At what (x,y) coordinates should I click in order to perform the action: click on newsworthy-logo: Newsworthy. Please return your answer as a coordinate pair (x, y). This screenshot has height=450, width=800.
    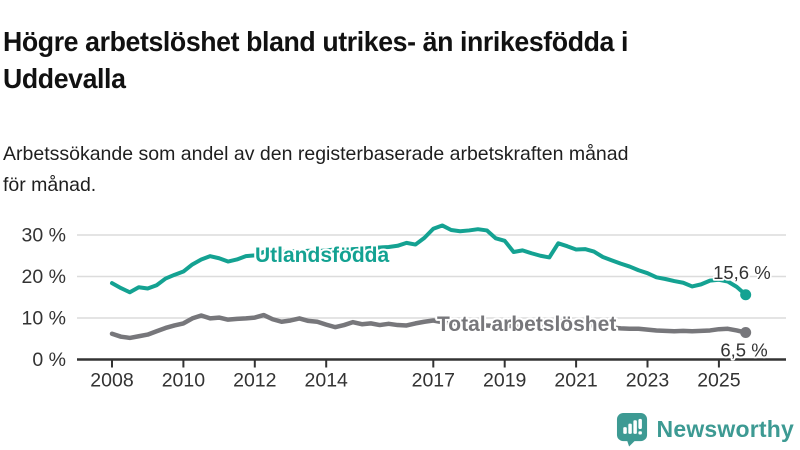
    Looking at the image, I should click on (705, 429).